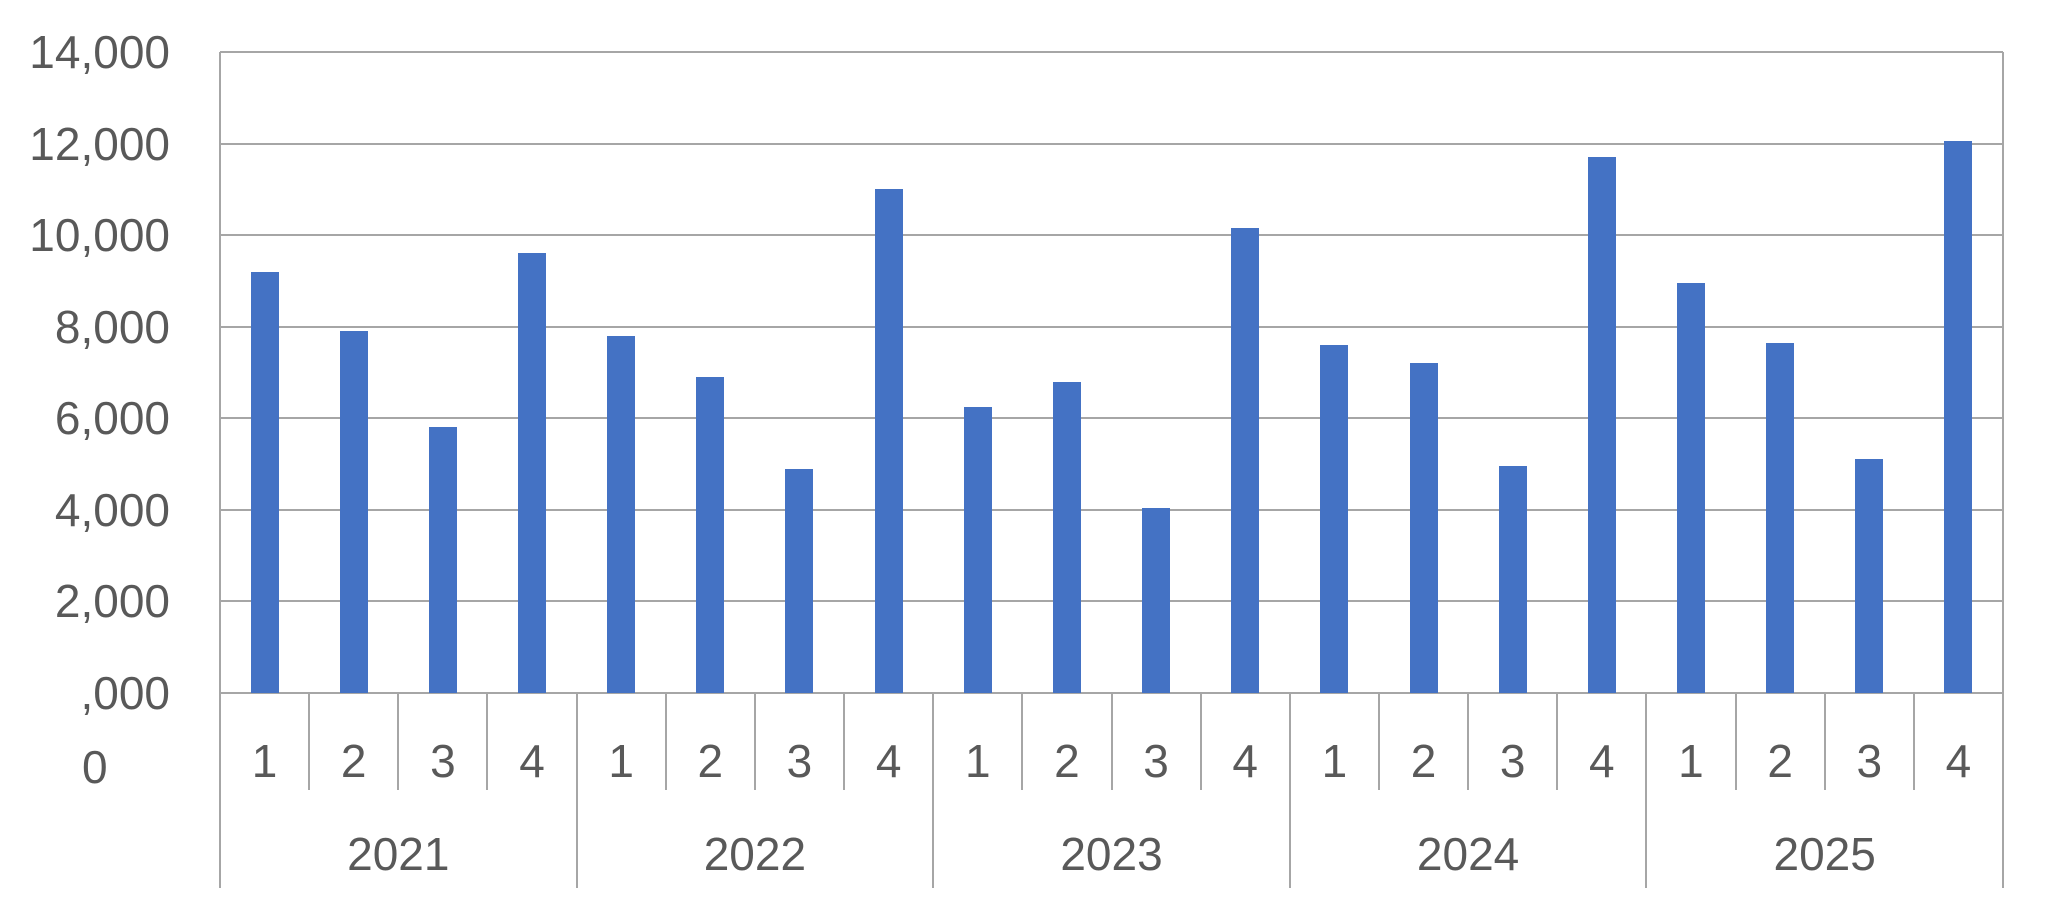 This screenshot has width=2053, height=912. I want to click on y-axis-tick-label: 14,000, so click(99, 52).